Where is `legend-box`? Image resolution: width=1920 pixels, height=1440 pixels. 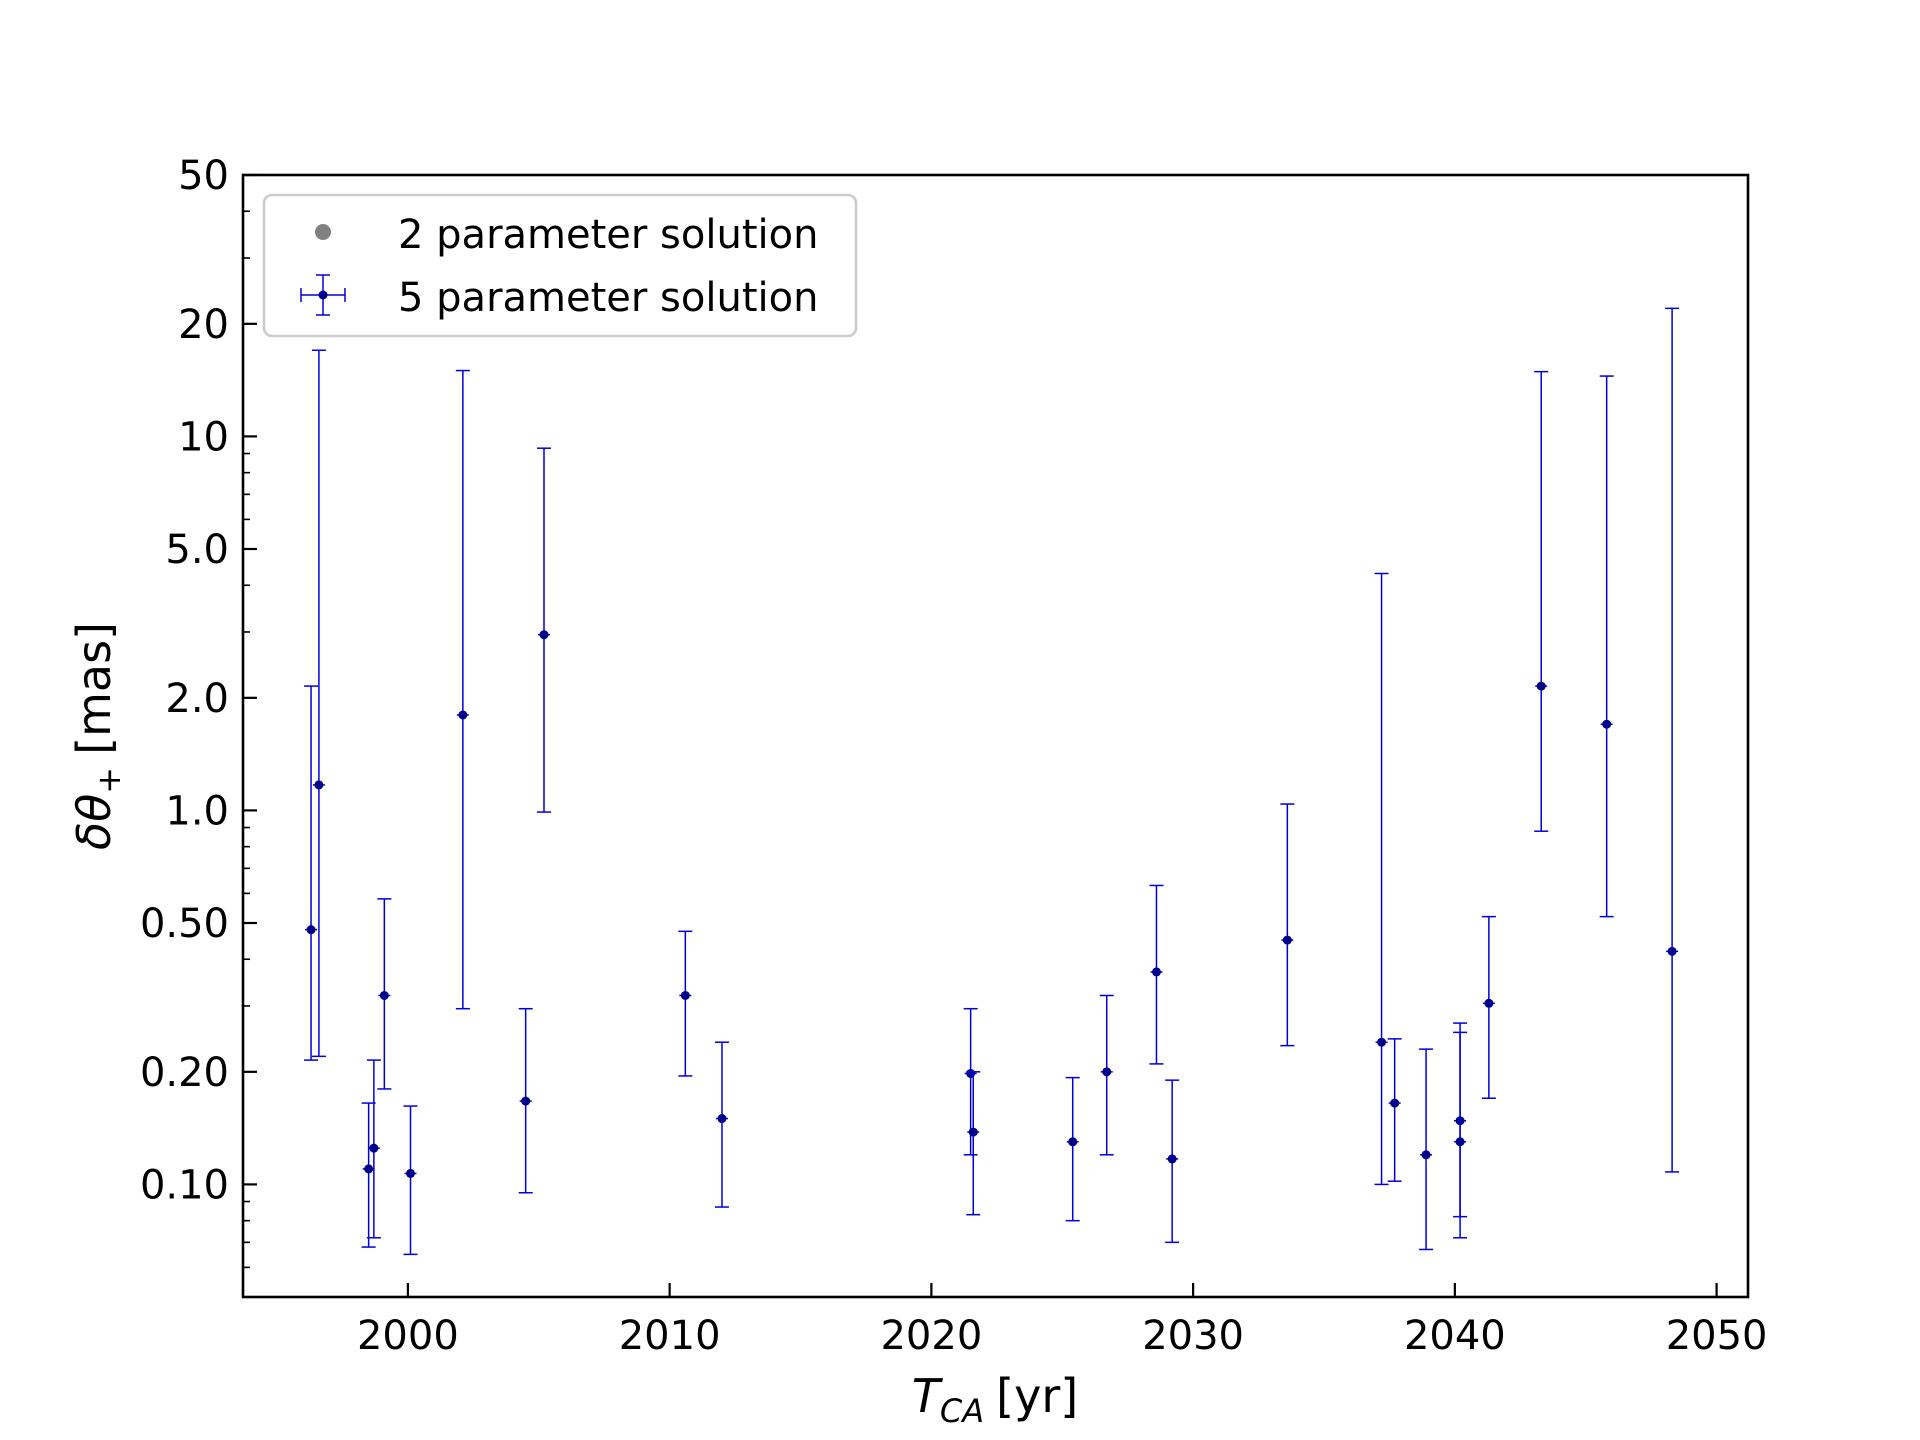
legend-box is located at coordinates (560, 265).